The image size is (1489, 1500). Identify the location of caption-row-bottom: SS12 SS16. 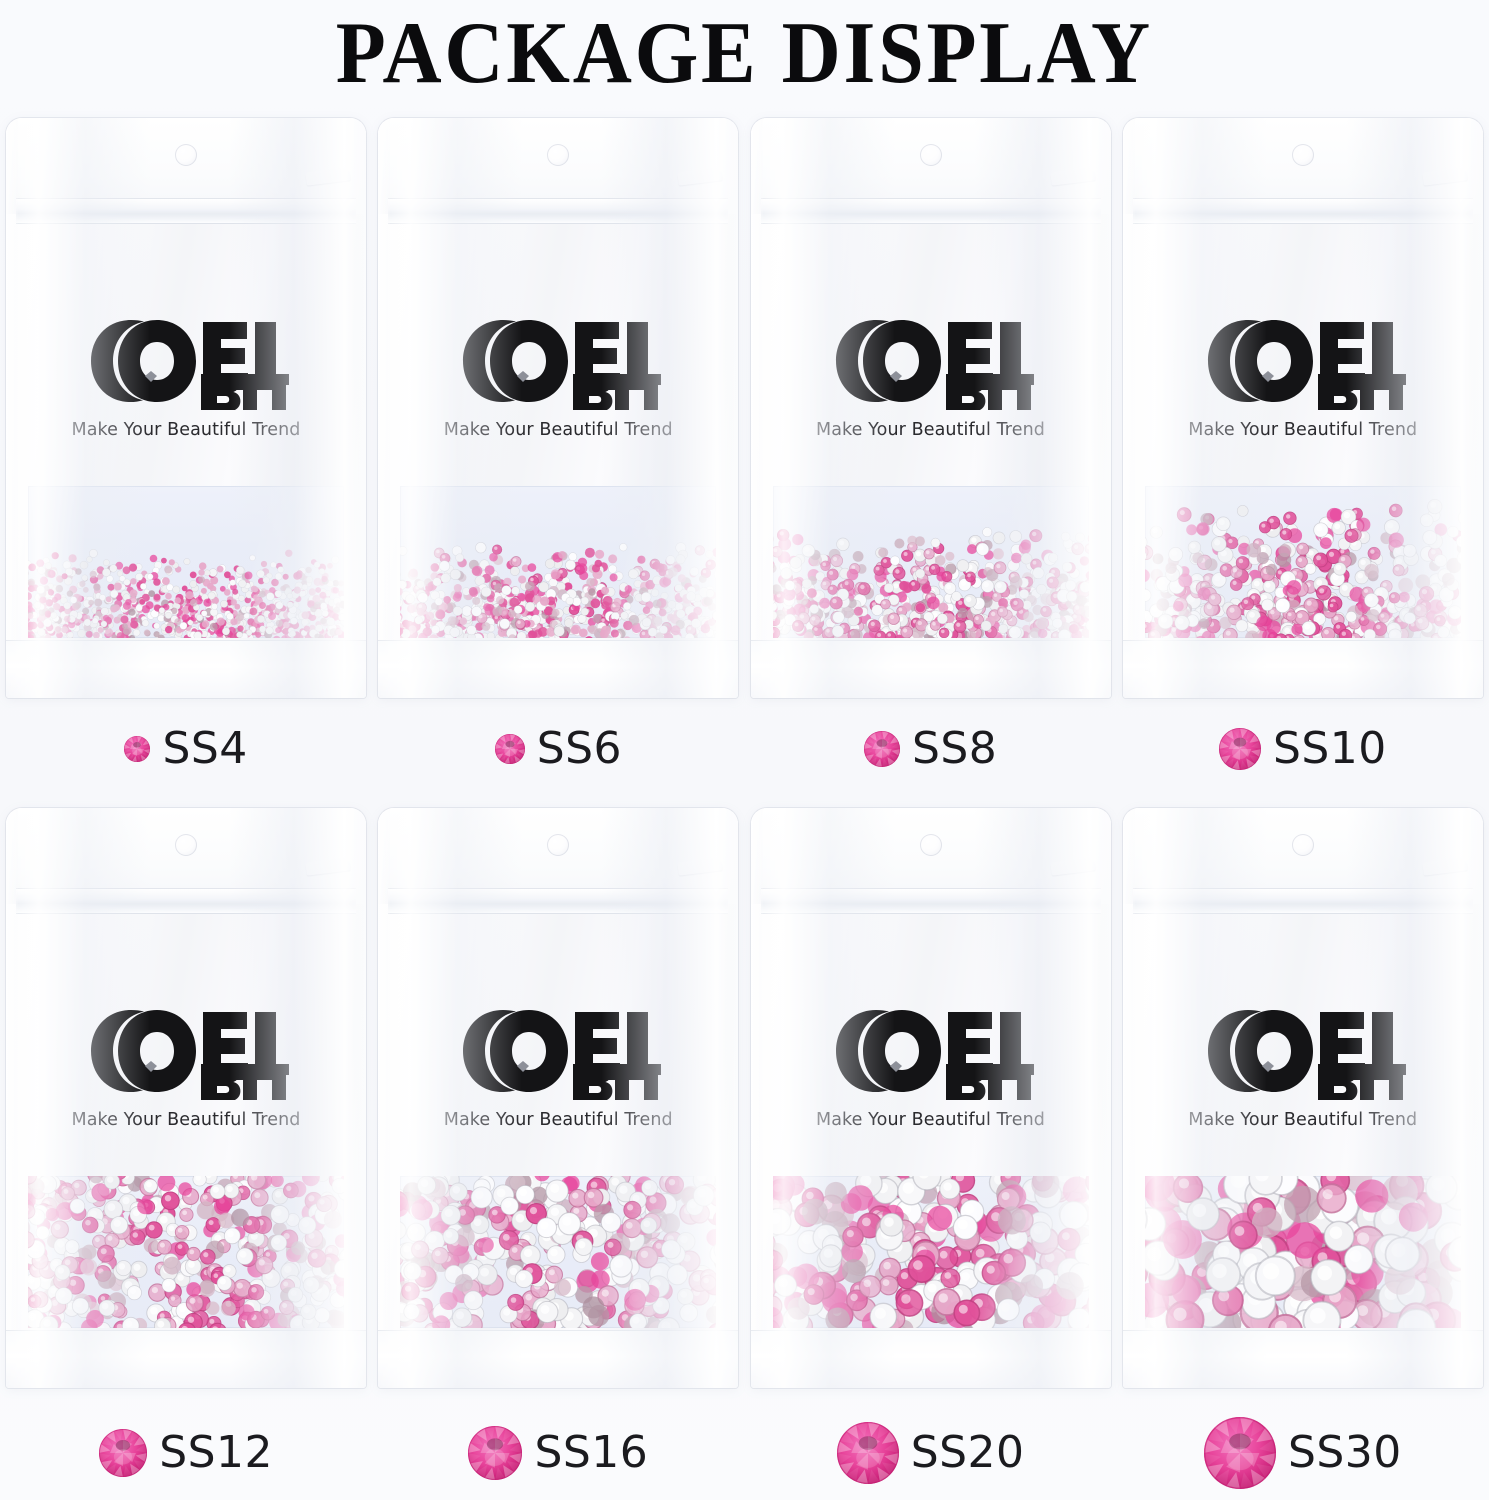
(744, 1453).